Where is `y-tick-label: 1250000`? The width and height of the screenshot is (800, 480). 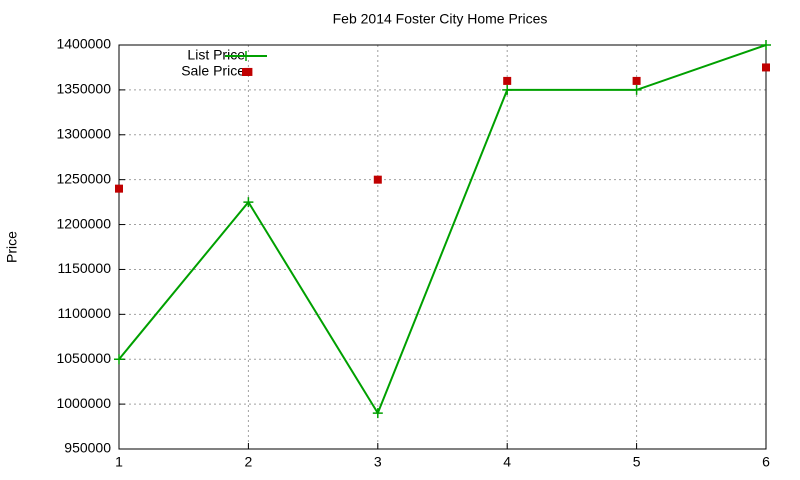
y-tick-label: 1250000 is located at coordinates (83, 178).